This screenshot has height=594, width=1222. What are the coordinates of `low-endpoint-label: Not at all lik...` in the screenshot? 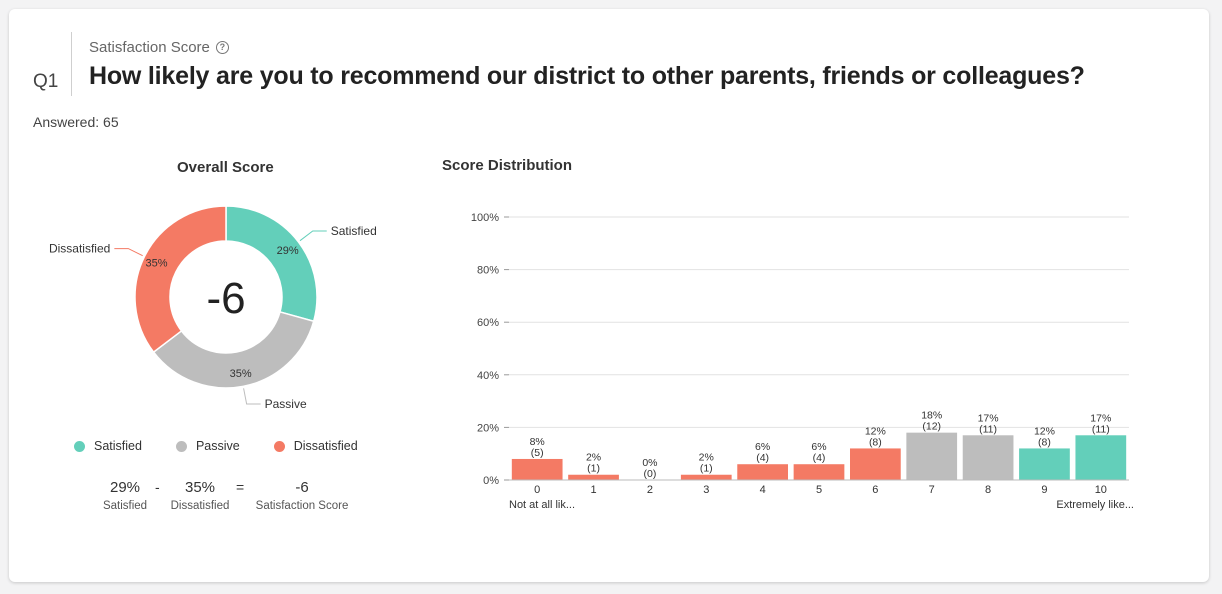 It's located at (542, 505).